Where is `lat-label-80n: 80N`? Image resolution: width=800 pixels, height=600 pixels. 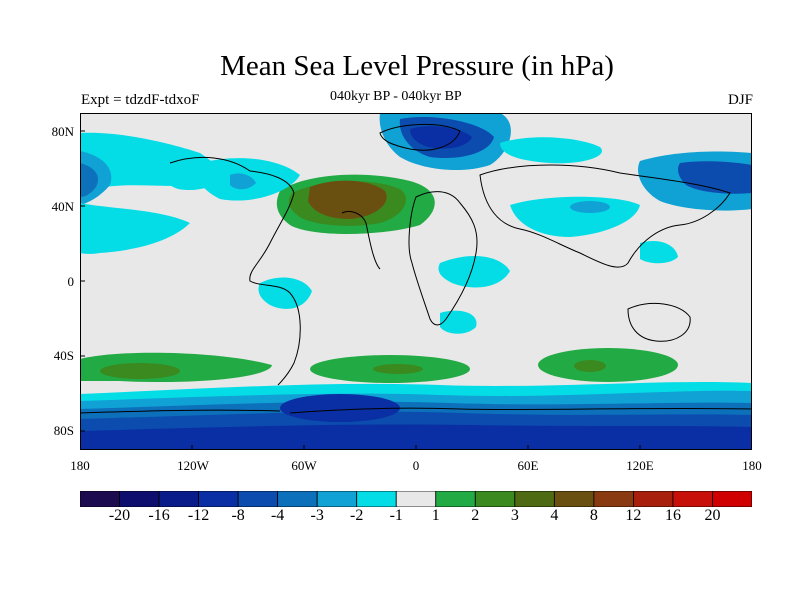 lat-label-80n: 80N is located at coordinates (62, 131).